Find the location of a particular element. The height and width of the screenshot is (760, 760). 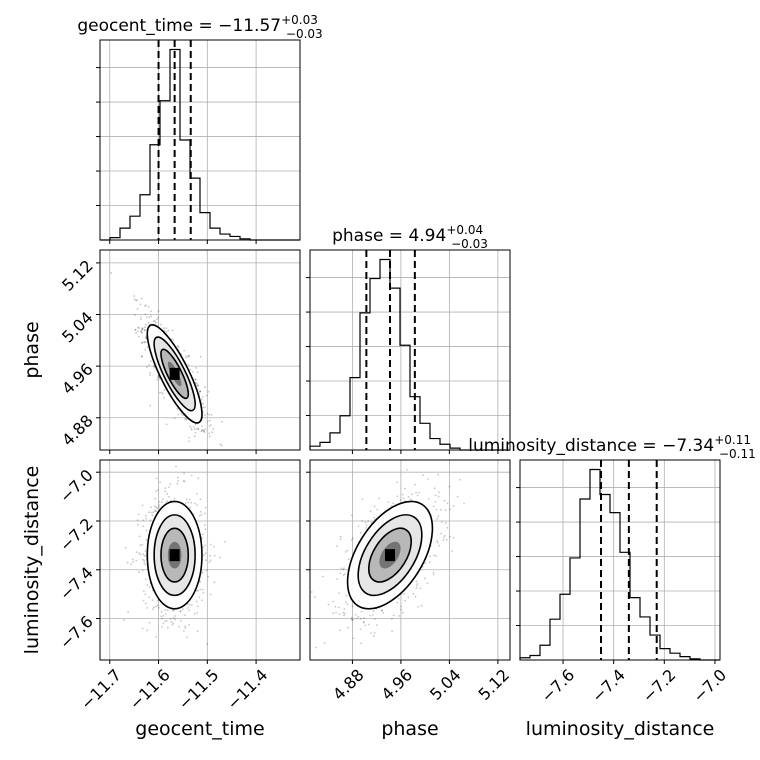

x-tick-label: 5.12 is located at coordinates (494, 684).